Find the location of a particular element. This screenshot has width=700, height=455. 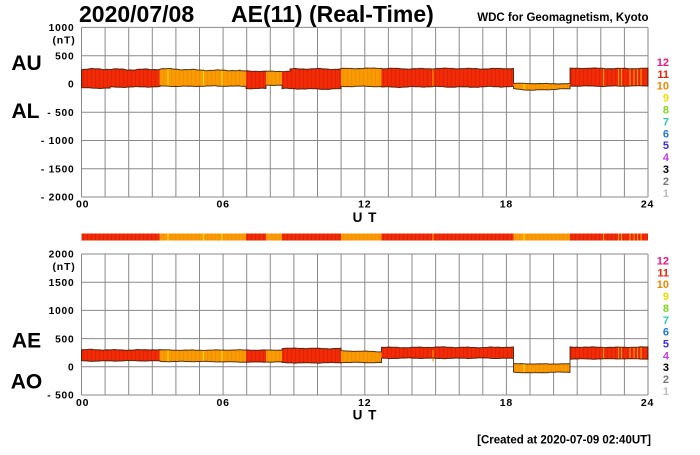

svg-text: 2020/07/08 is located at coordinates (136, 14).